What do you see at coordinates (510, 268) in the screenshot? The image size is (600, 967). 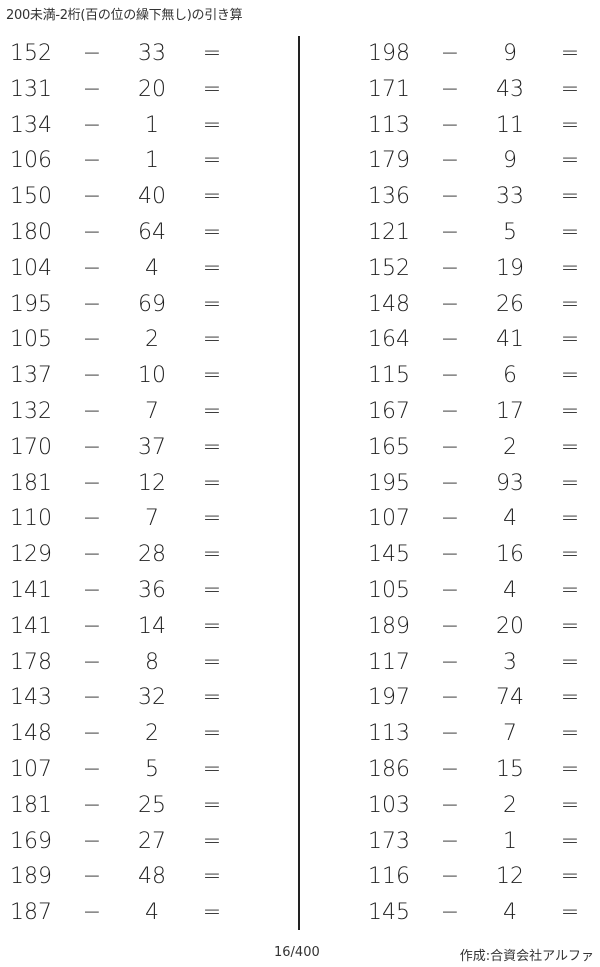 I see `subtrahend: 19` at bounding box center [510, 268].